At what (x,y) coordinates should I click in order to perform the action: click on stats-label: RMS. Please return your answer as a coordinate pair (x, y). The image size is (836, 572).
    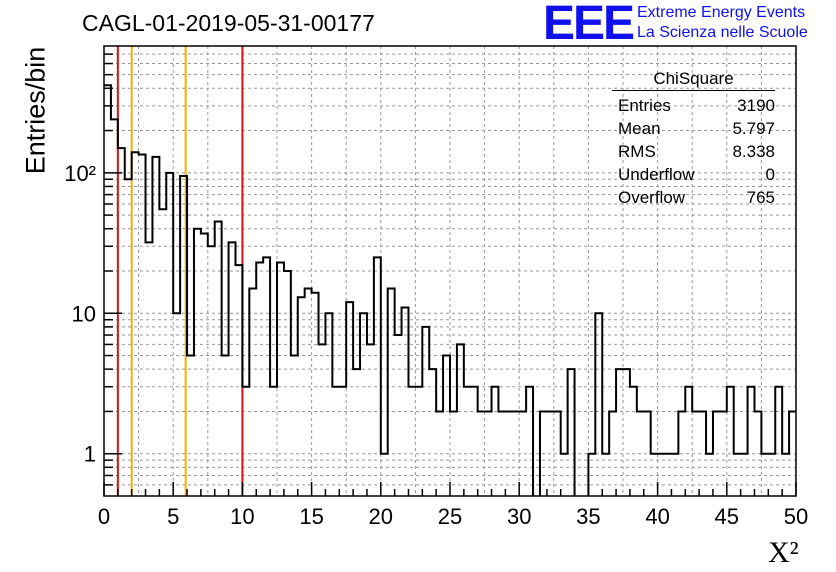
    Looking at the image, I should click on (637, 151).